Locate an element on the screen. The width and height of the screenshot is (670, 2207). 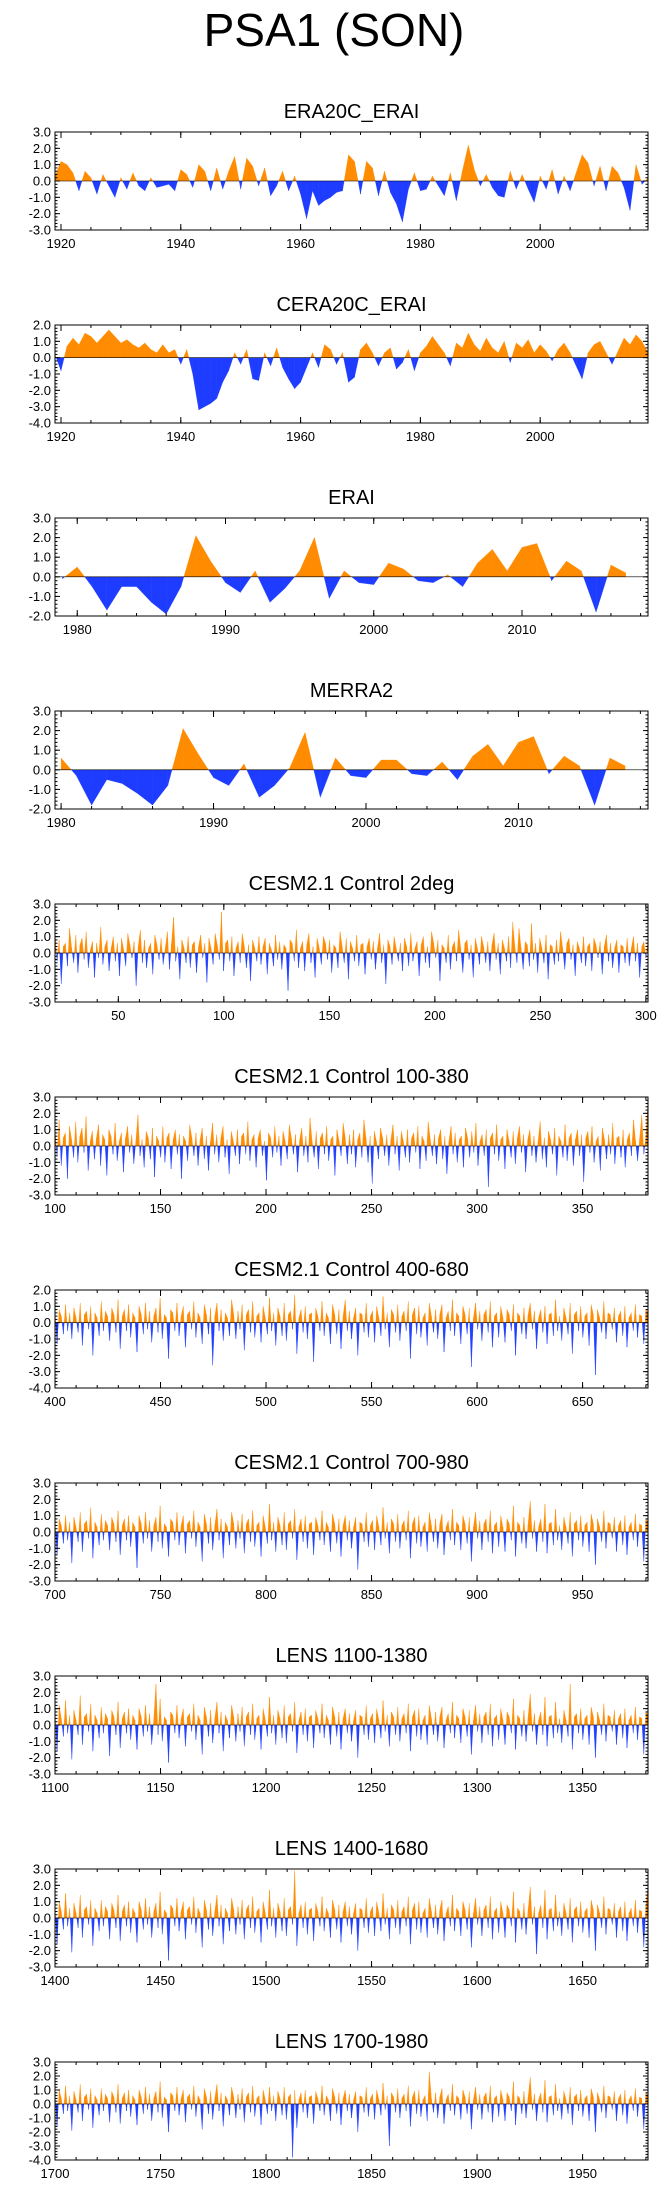
panel-title: CESM2.1 Control 100-380 is located at coordinates (351, 1077).